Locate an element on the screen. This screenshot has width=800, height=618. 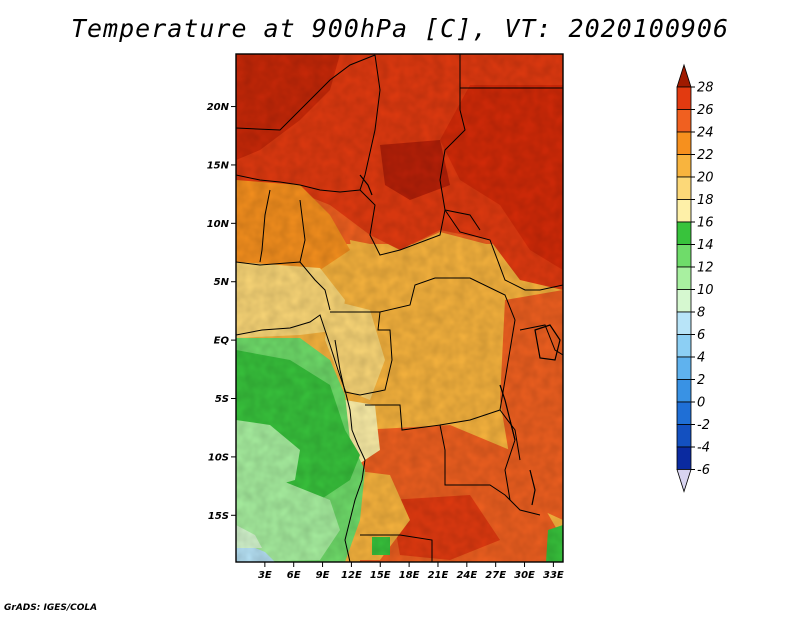
lake-malawi is located at coordinates (532, 487).